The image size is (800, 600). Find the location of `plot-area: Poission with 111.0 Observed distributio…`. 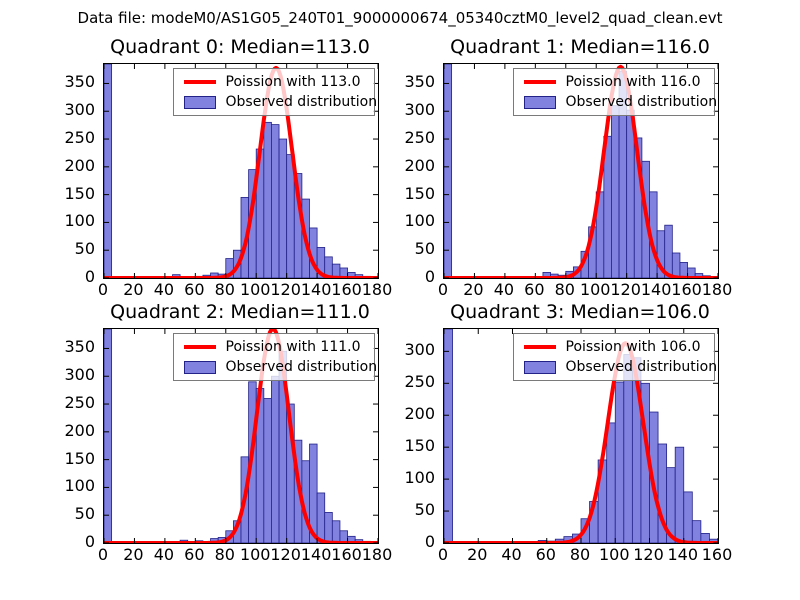

plot-area: Poission with 111.0 Observed distributio… is located at coordinates (241, 436).